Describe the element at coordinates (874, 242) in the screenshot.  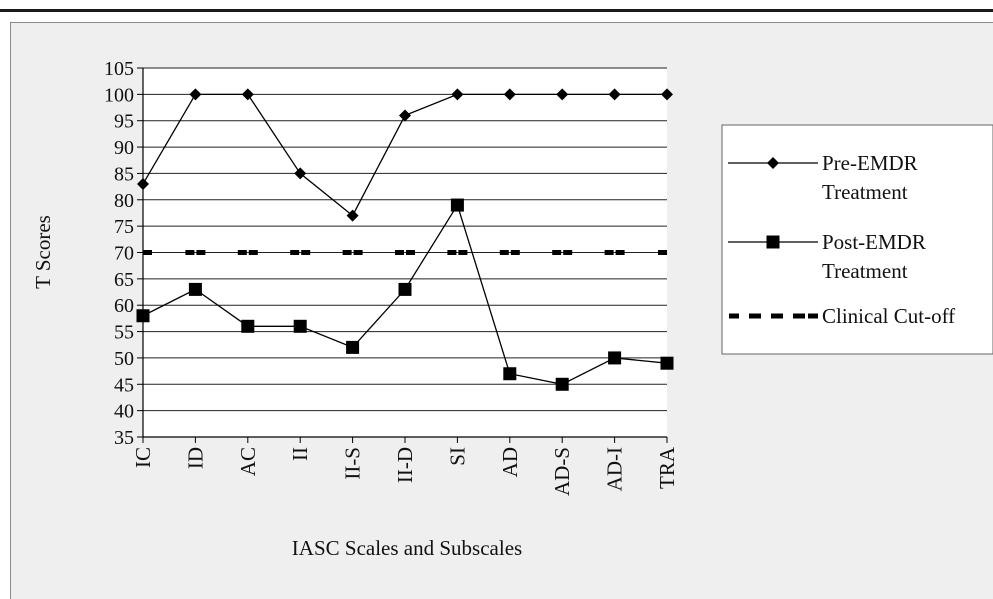
I see `legend-label: Post-EMDR` at that location.